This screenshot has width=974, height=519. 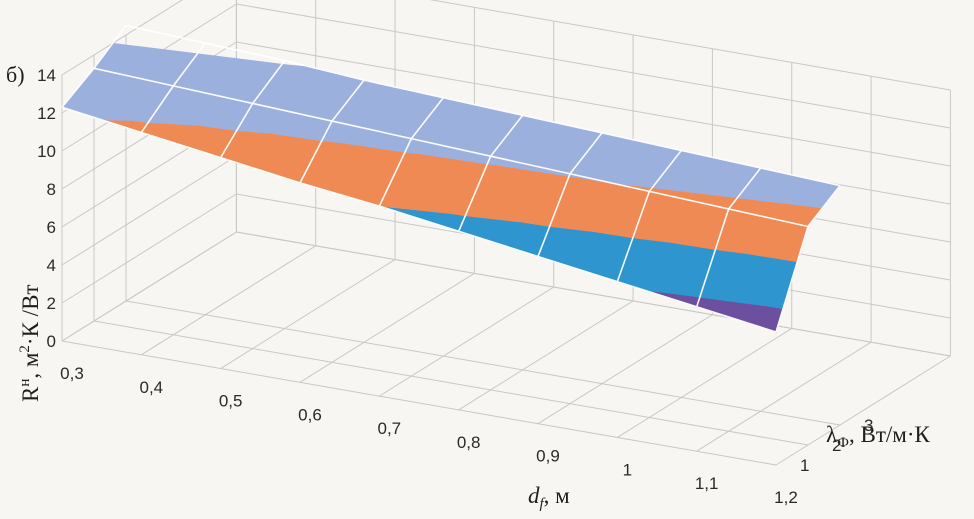 What do you see at coordinates (30, 394) in the screenshot?
I see `z-axis-label-r: R` at bounding box center [30, 394].